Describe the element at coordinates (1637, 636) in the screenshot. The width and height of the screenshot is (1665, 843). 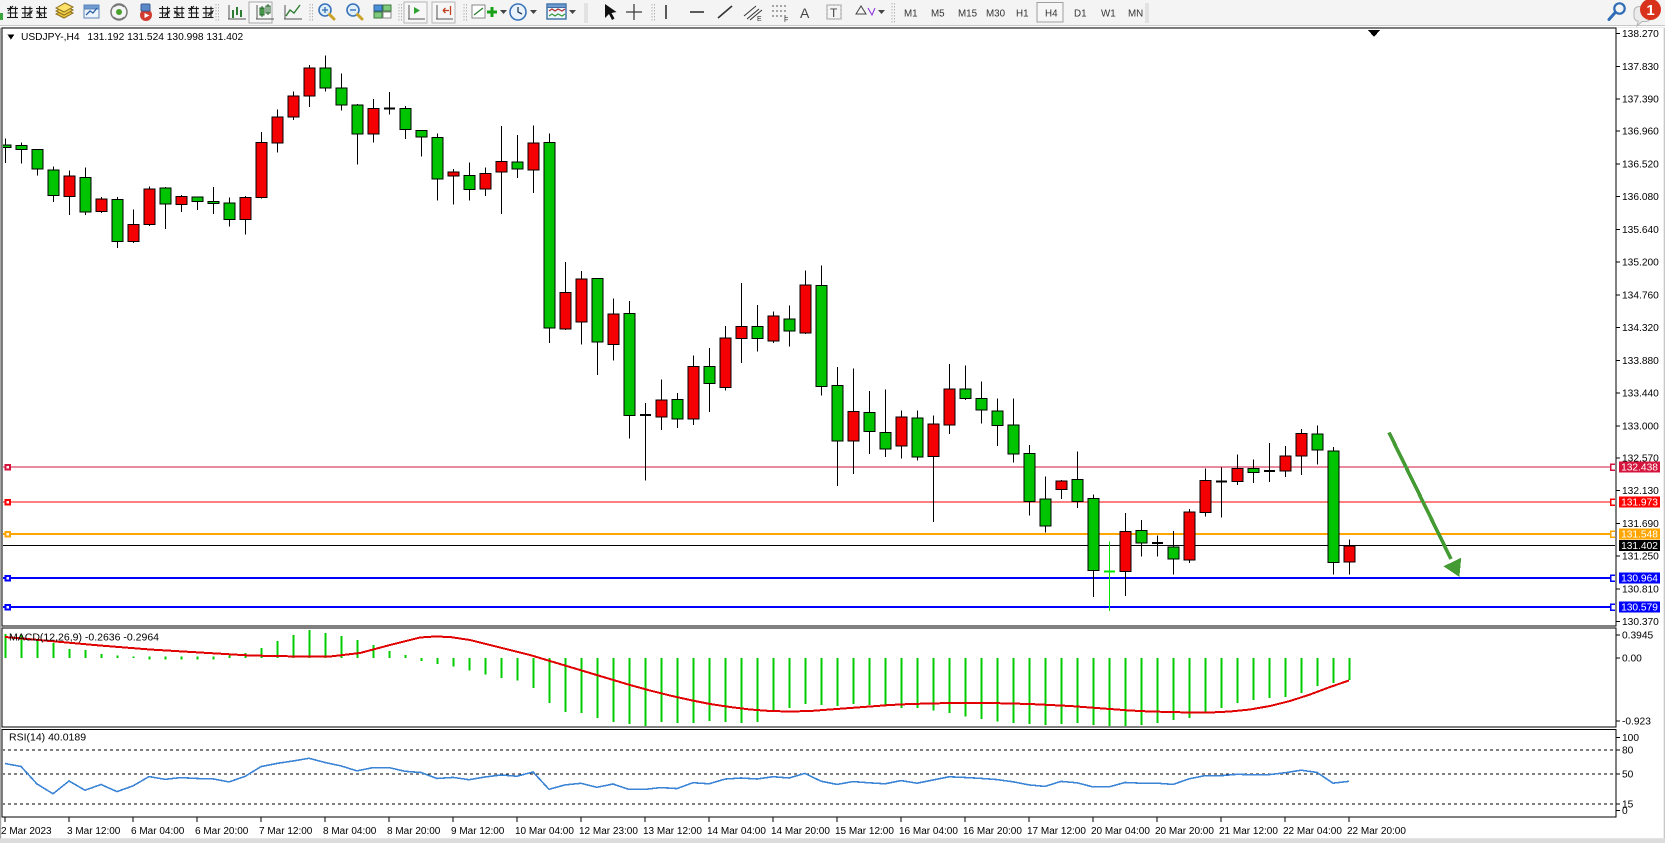
I see `svg-text: 0.3945` at that location.